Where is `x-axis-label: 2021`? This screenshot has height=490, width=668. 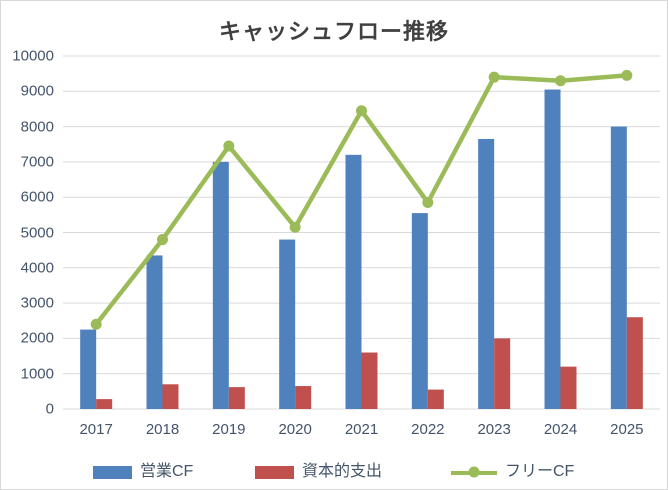
x-axis-label: 2021 is located at coordinates (361, 429).